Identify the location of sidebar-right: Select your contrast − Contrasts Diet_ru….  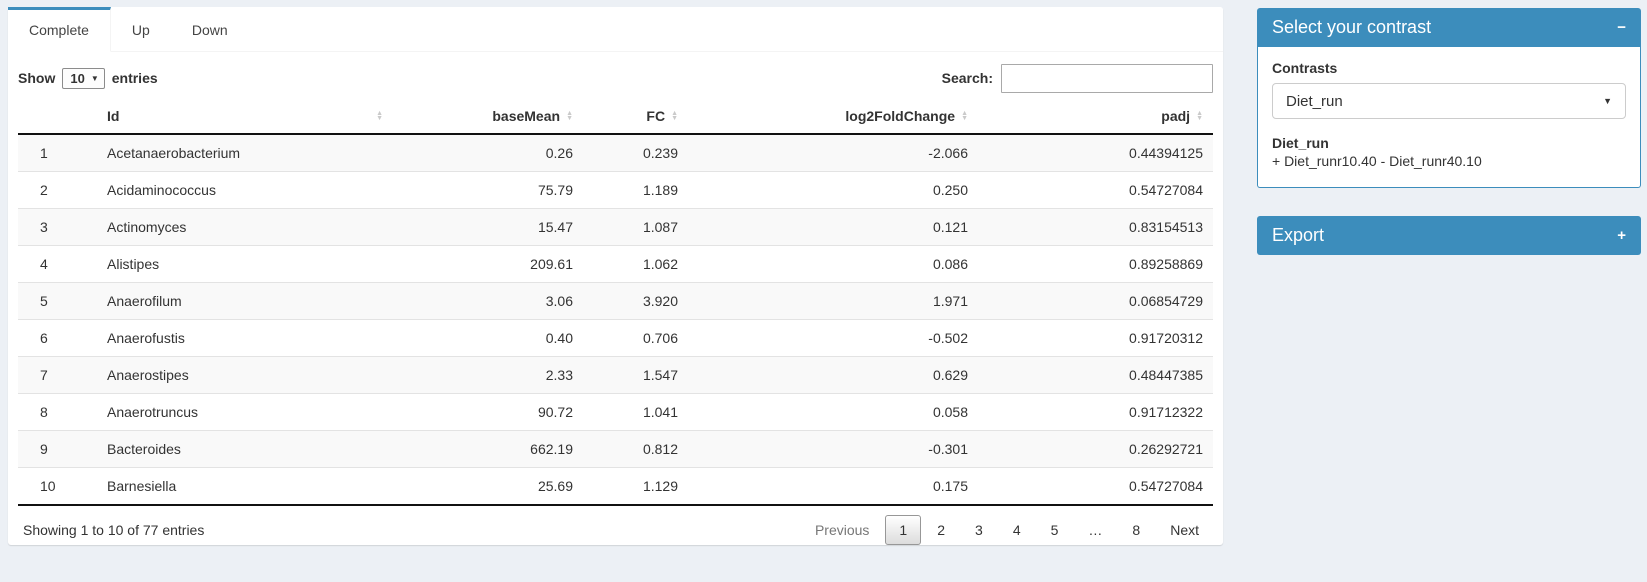
(1449, 145).